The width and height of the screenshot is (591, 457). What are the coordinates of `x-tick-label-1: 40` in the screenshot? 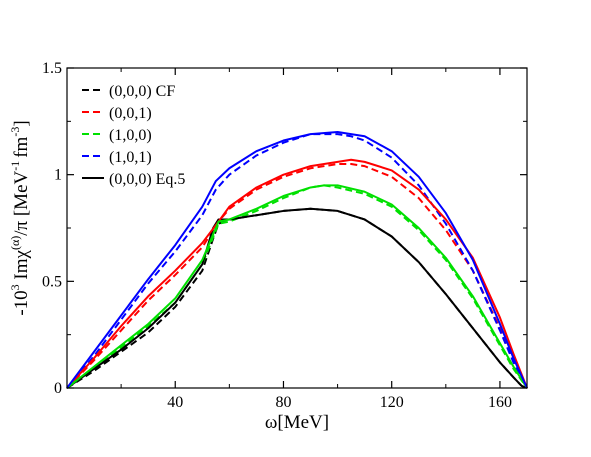 It's located at (175, 402).